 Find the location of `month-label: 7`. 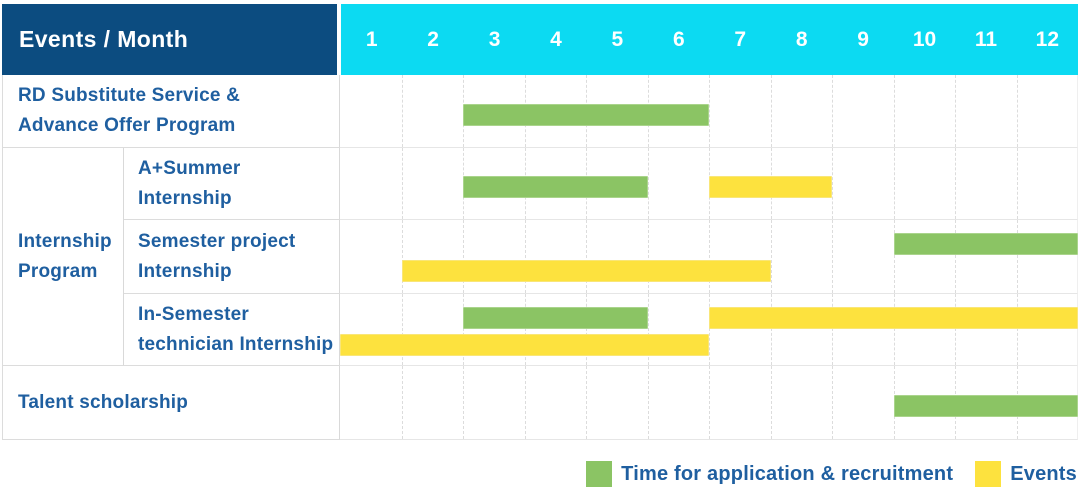

month-label: 7 is located at coordinates (740, 39).